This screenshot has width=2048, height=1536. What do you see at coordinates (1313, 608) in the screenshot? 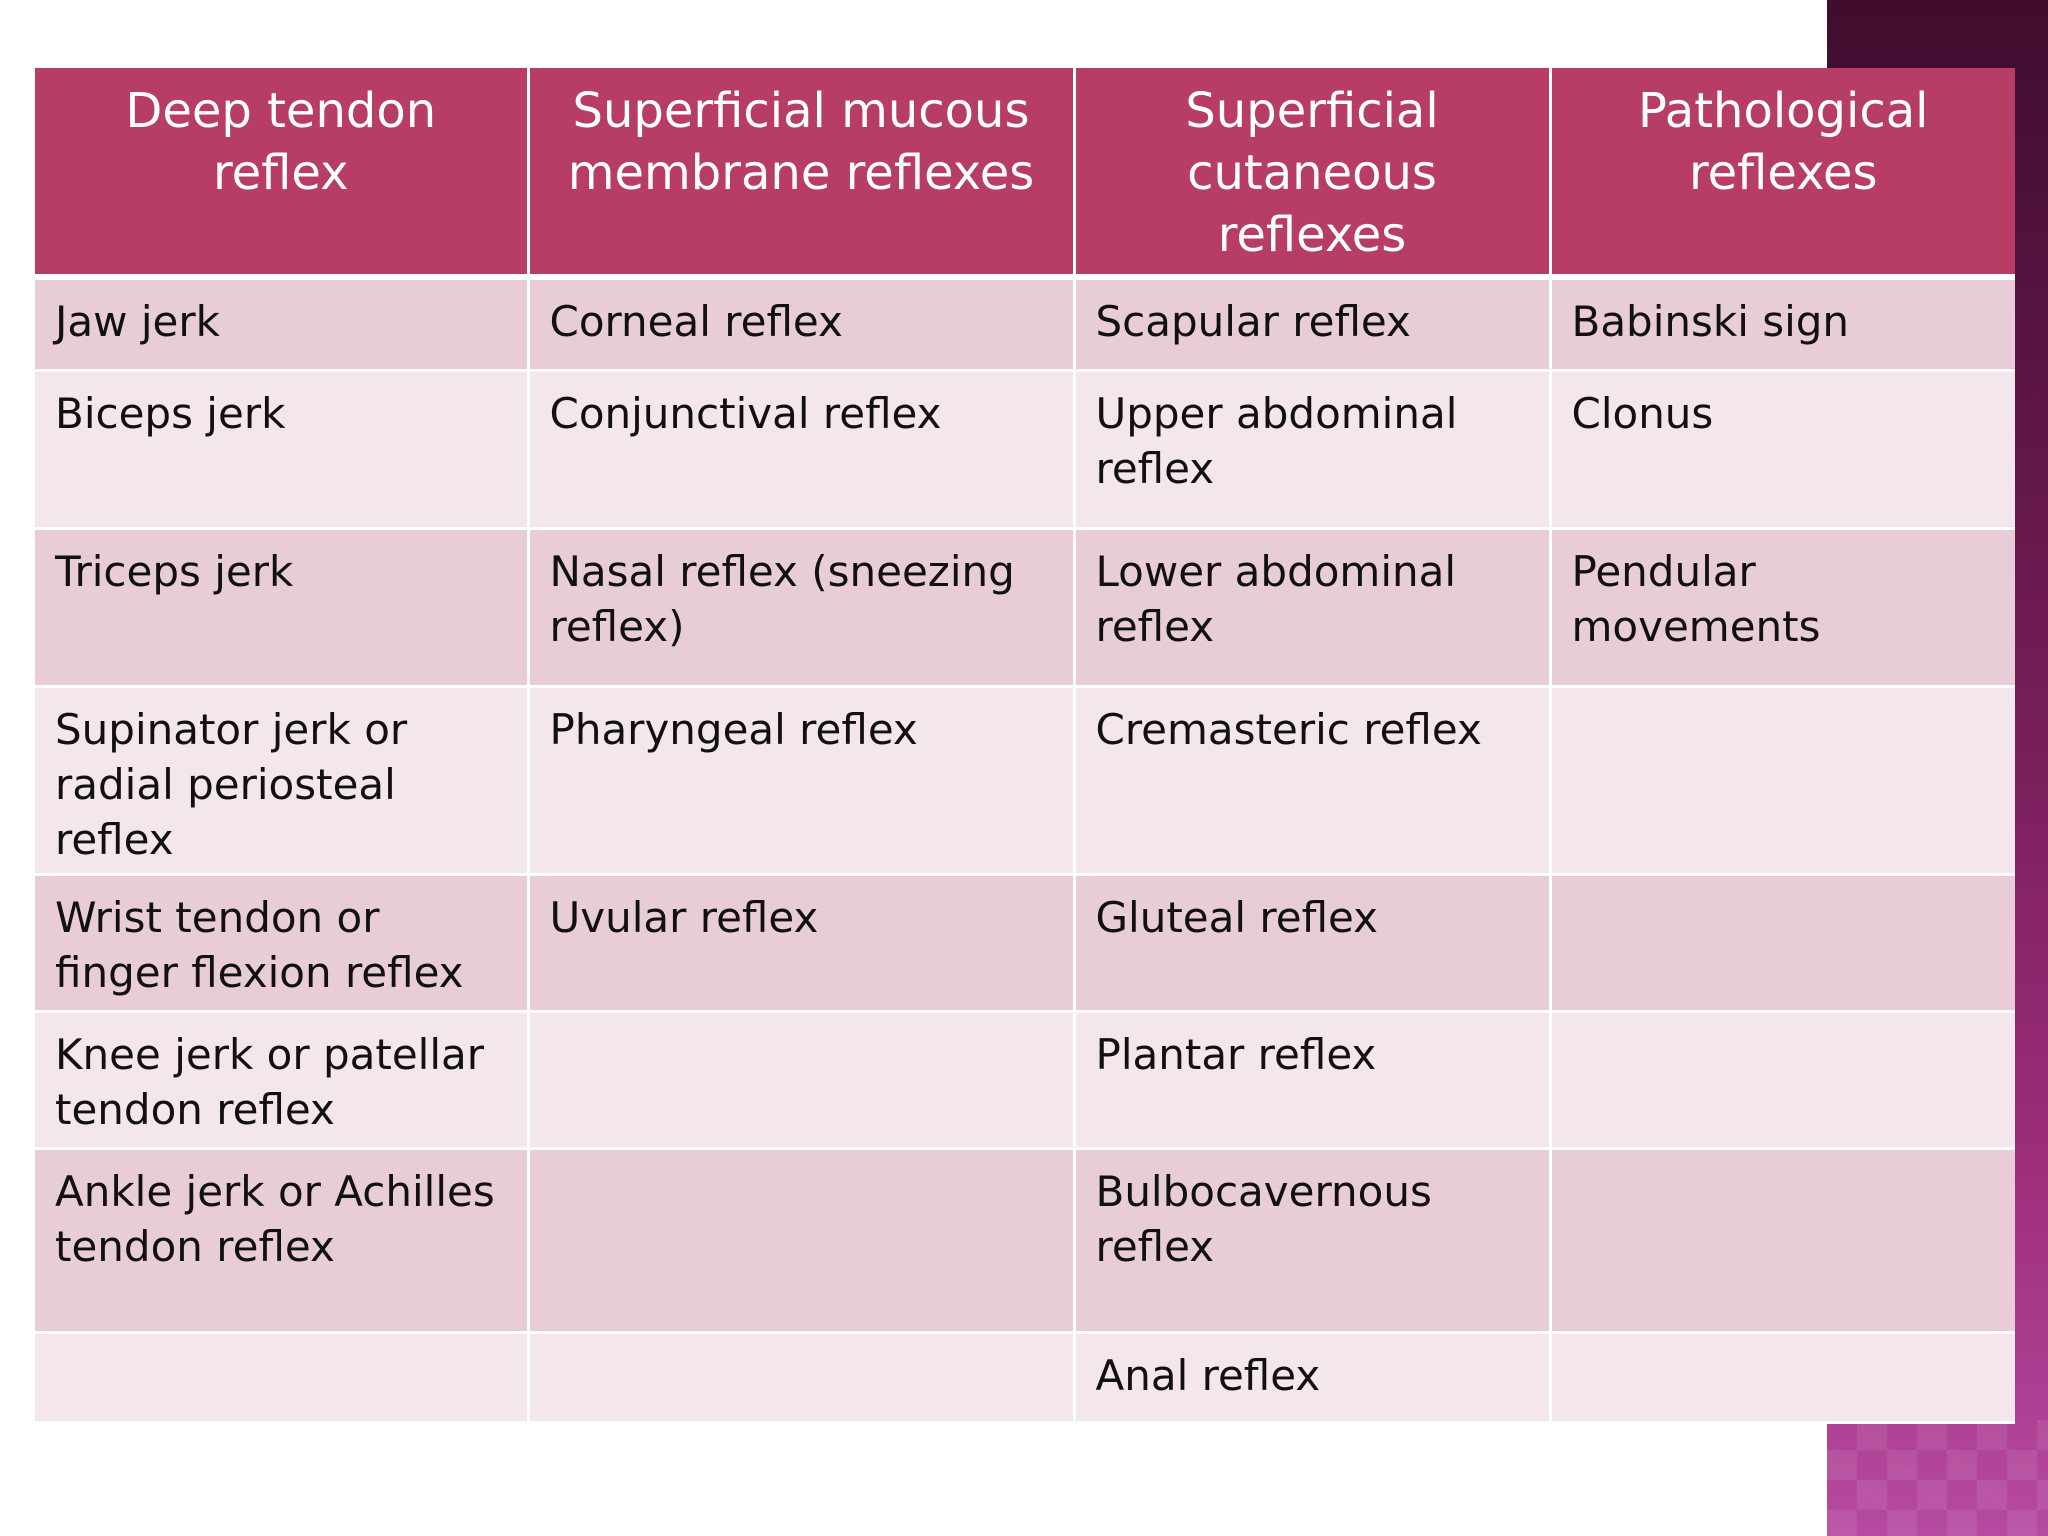
I see `table-cell: Lower abdominal reflex` at bounding box center [1313, 608].